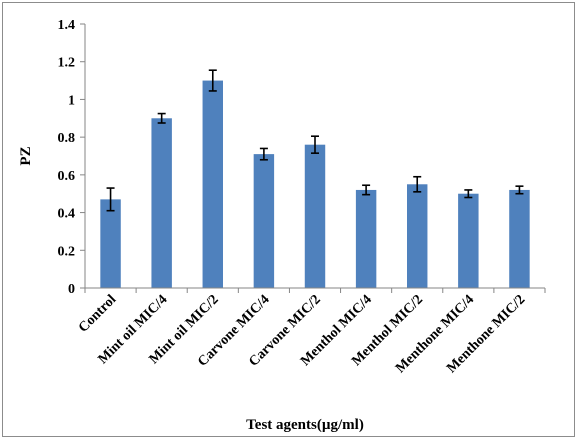 Image resolution: width=579 pixels, height=441 pixels. What do you see at coordinates (67, 176) in the screenshot?
I see `y-tick-label: 0.6` at bounding box center [67, 176].